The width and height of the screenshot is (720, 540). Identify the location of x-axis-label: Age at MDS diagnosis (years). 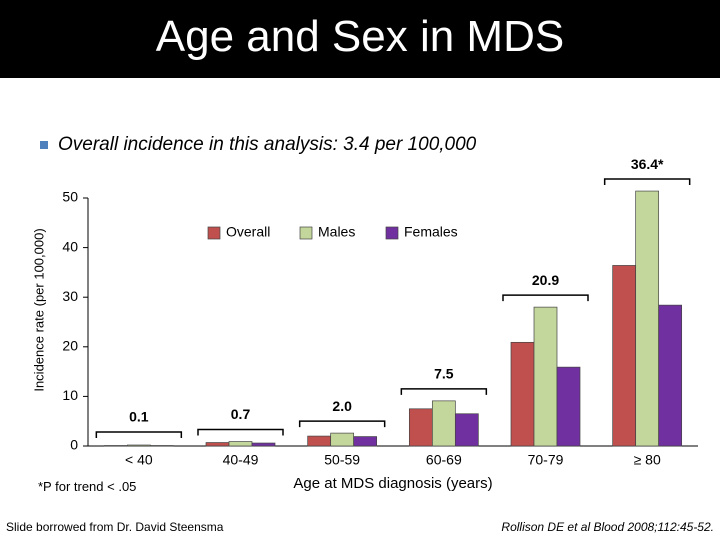
(392, 483).